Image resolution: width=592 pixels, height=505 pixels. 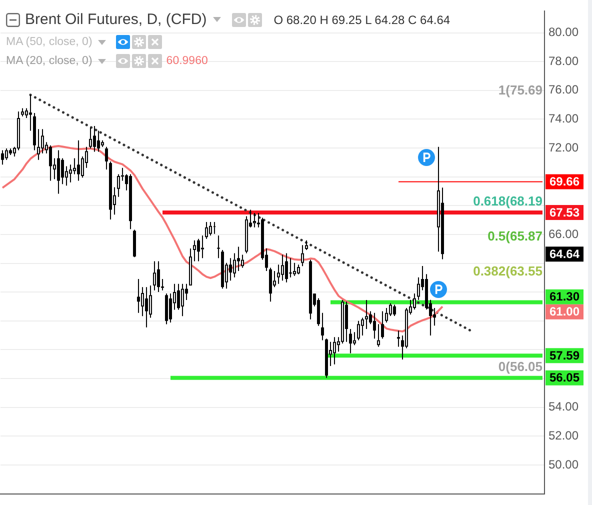 I want to click on data-label: 57.59, so click(x=564, y=355).